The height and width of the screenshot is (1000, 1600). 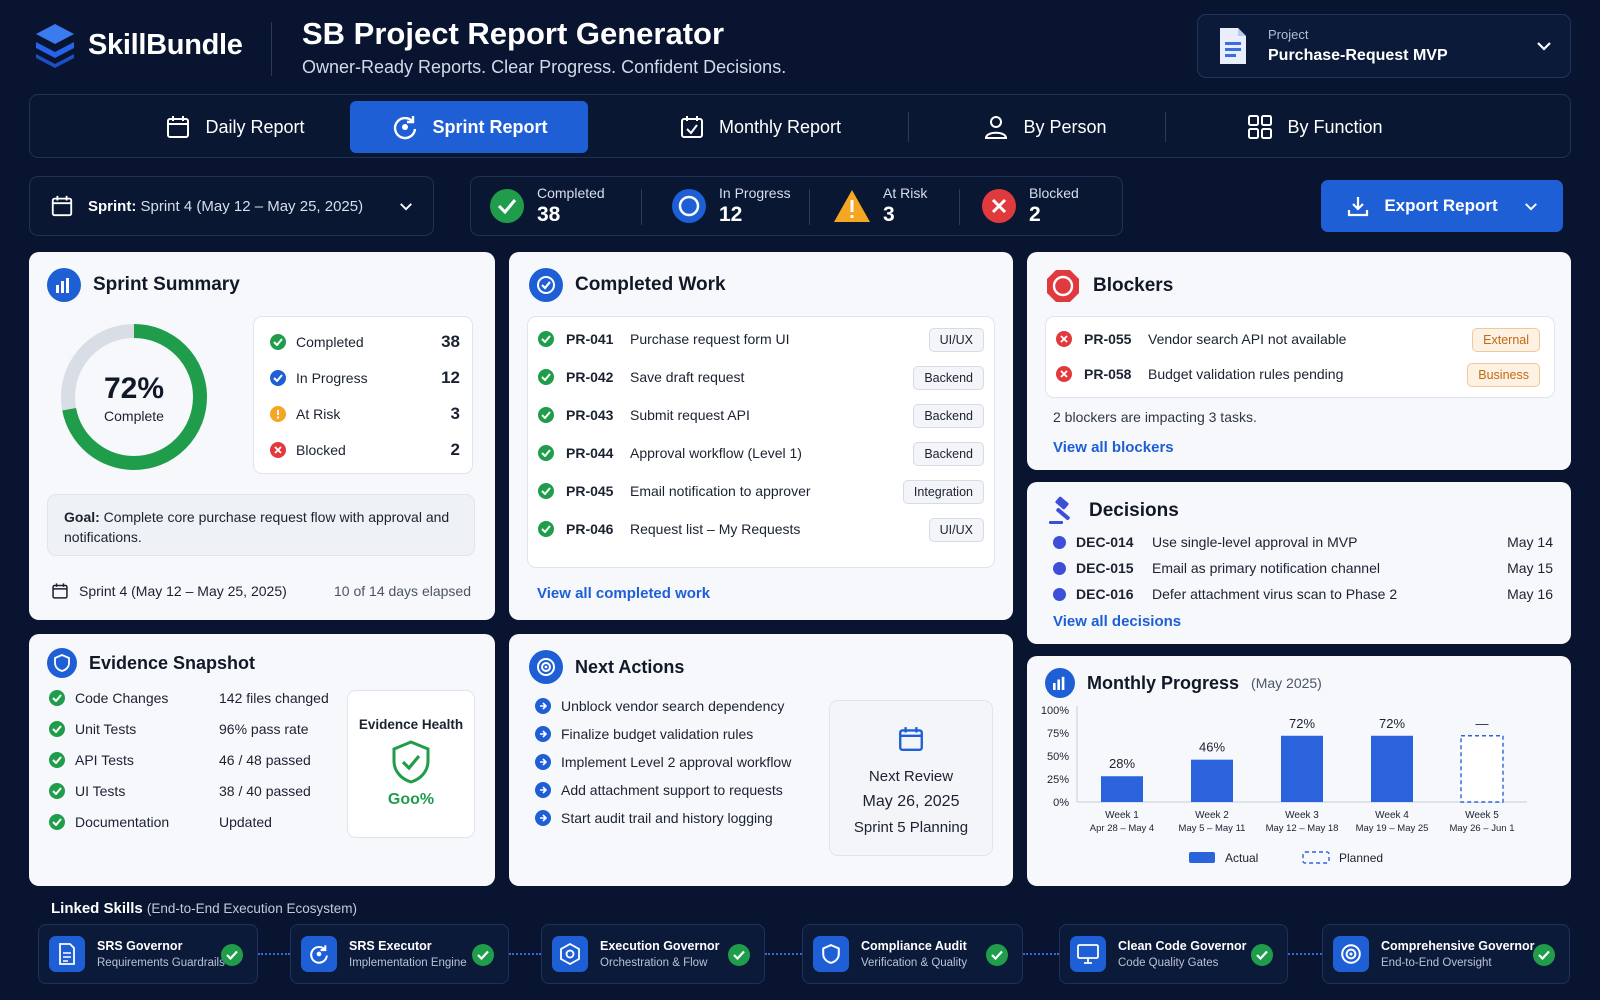 What do you see at coordinates (1530, 206) in the screenshot?
I see `chevron-down-icon` at bounding box center [1530, 206].